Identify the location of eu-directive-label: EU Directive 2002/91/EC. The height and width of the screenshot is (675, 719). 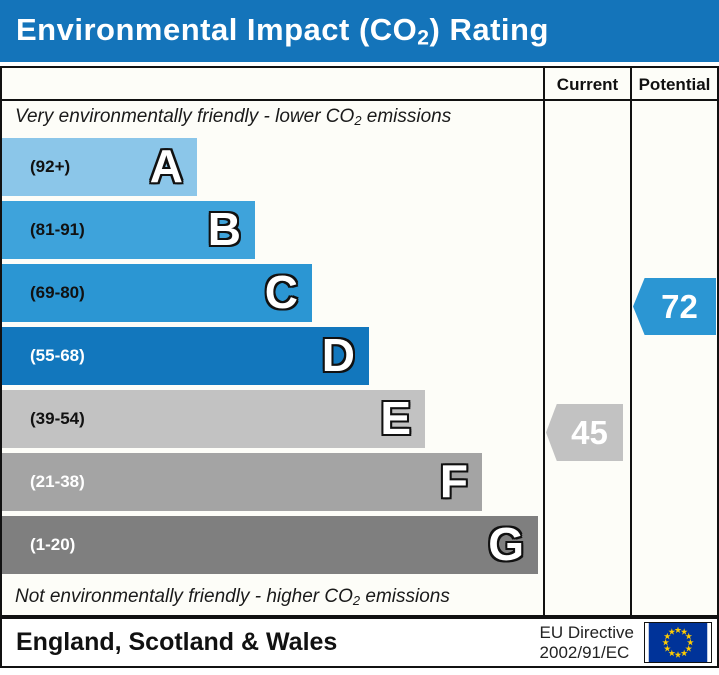
(587, 643).